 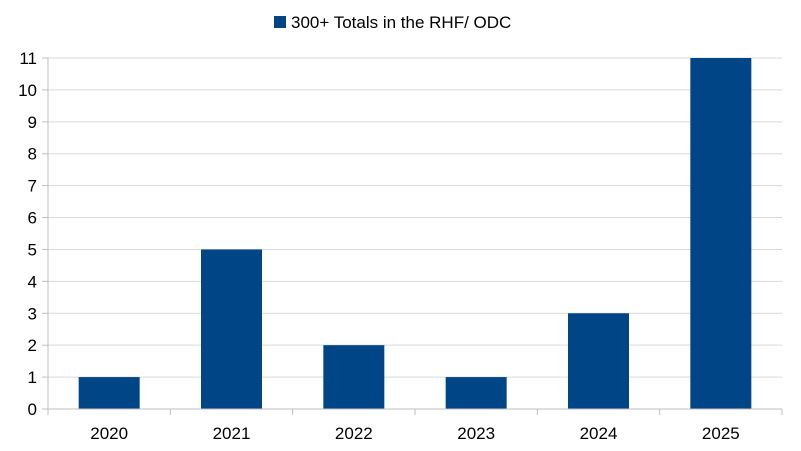 I want to click on y-tick-label: 7, so click(x=32, y=186).